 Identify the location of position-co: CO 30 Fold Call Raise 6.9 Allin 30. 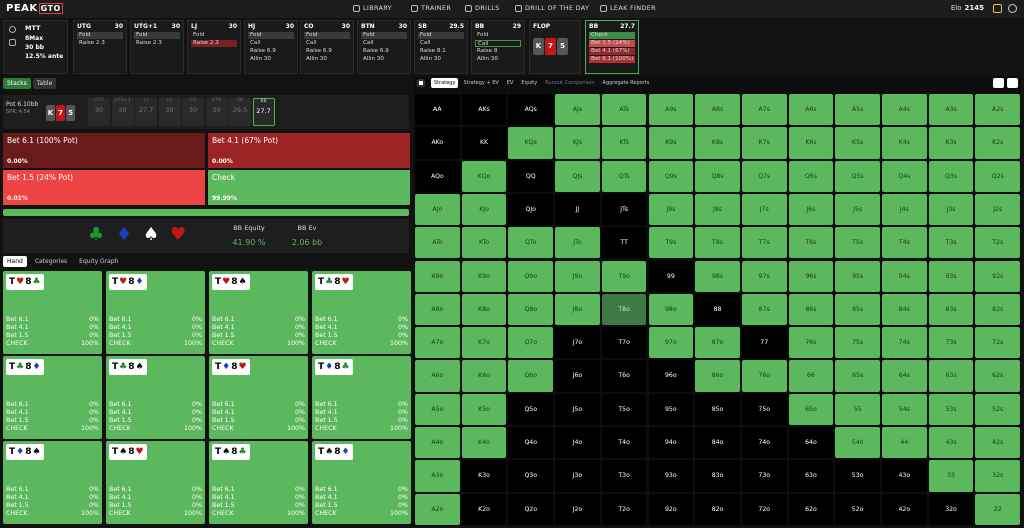
(327, 47).